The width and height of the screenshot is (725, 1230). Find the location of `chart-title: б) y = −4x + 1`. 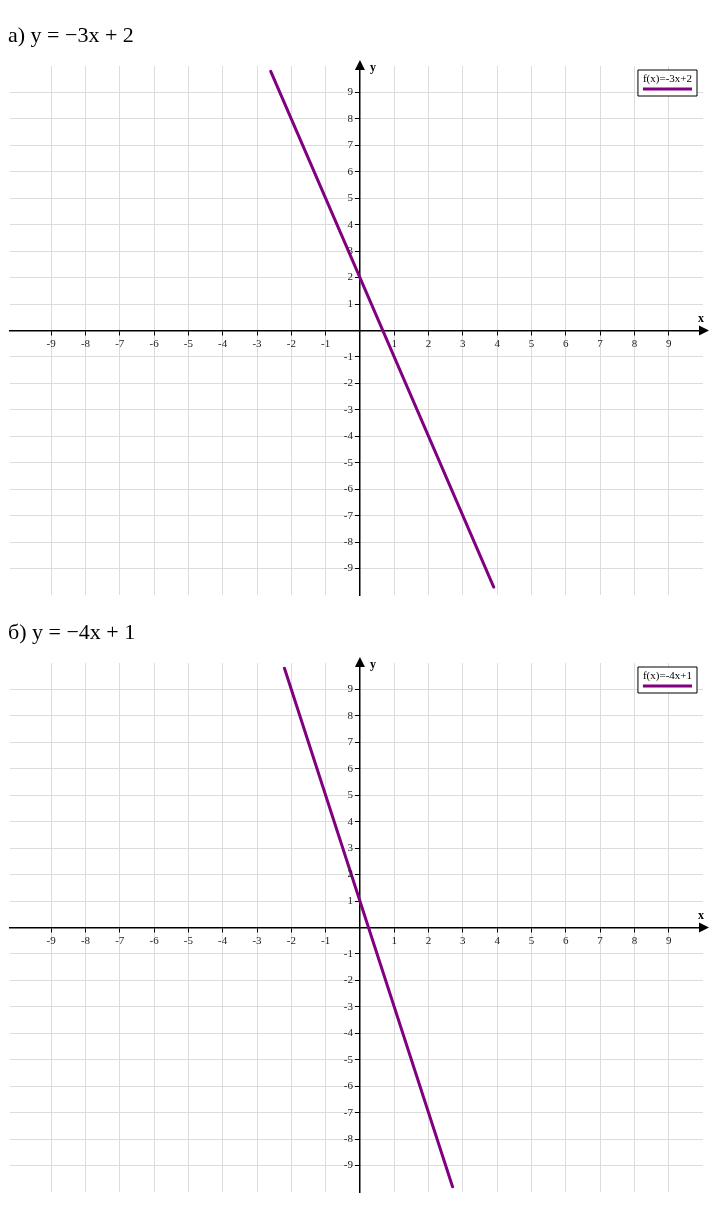

chart-title: б) y = −4x + 1 is located at coordinates (72, 632).